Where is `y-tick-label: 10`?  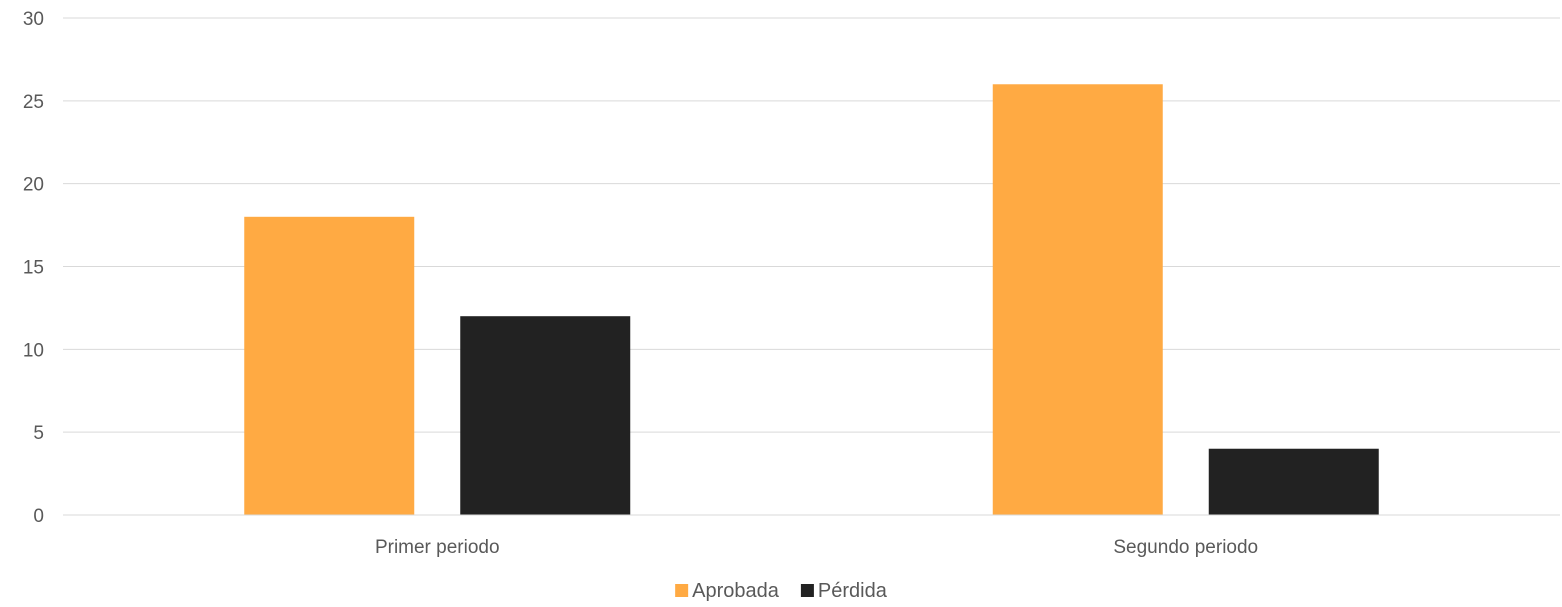
y-tick-label: 10 is located at coordinates (33, 350).